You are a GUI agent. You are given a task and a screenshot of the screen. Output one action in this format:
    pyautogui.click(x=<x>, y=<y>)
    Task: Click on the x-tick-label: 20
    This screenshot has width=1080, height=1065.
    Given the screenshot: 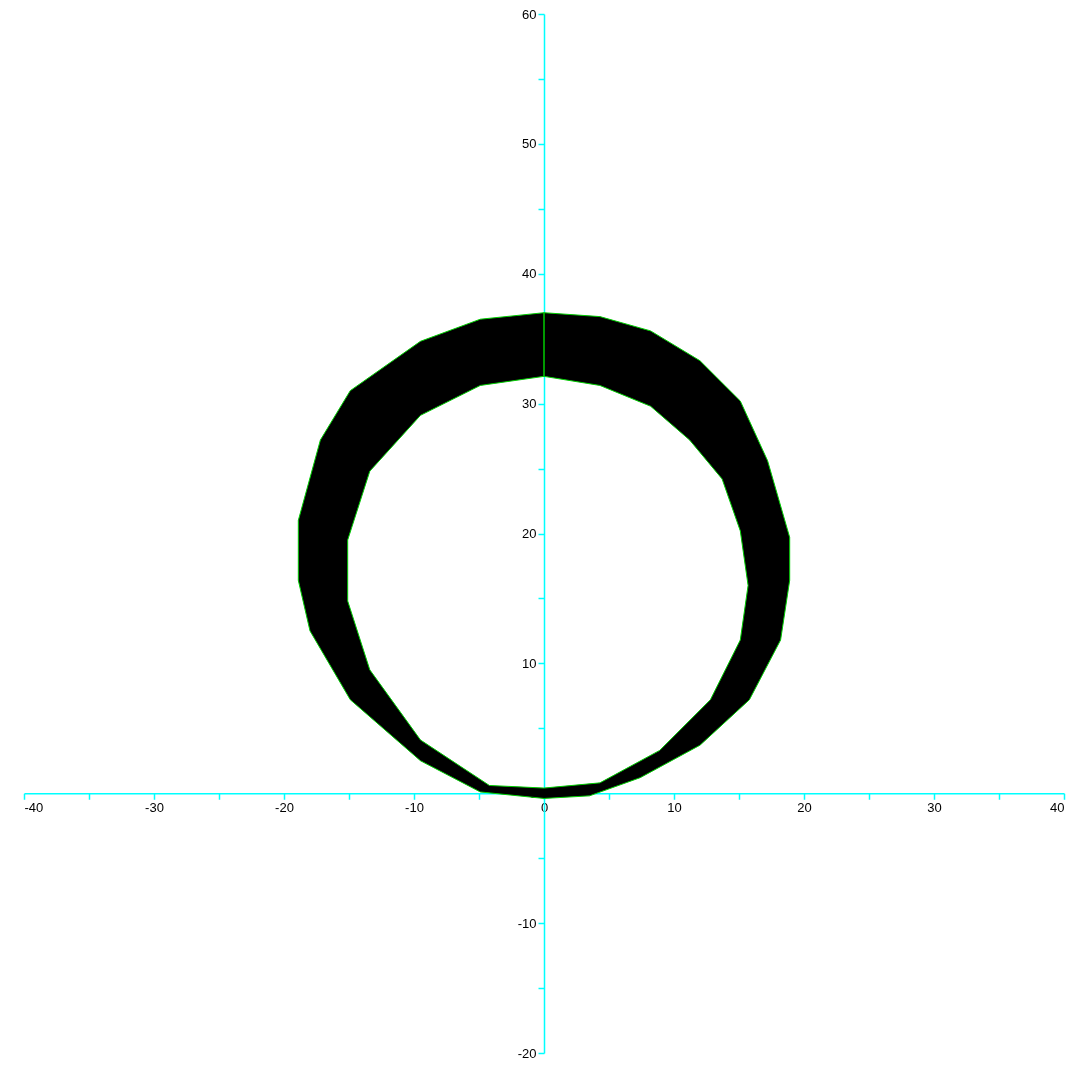 What is the action you would take?
    pyautogui.click(x=804, y=807)
    